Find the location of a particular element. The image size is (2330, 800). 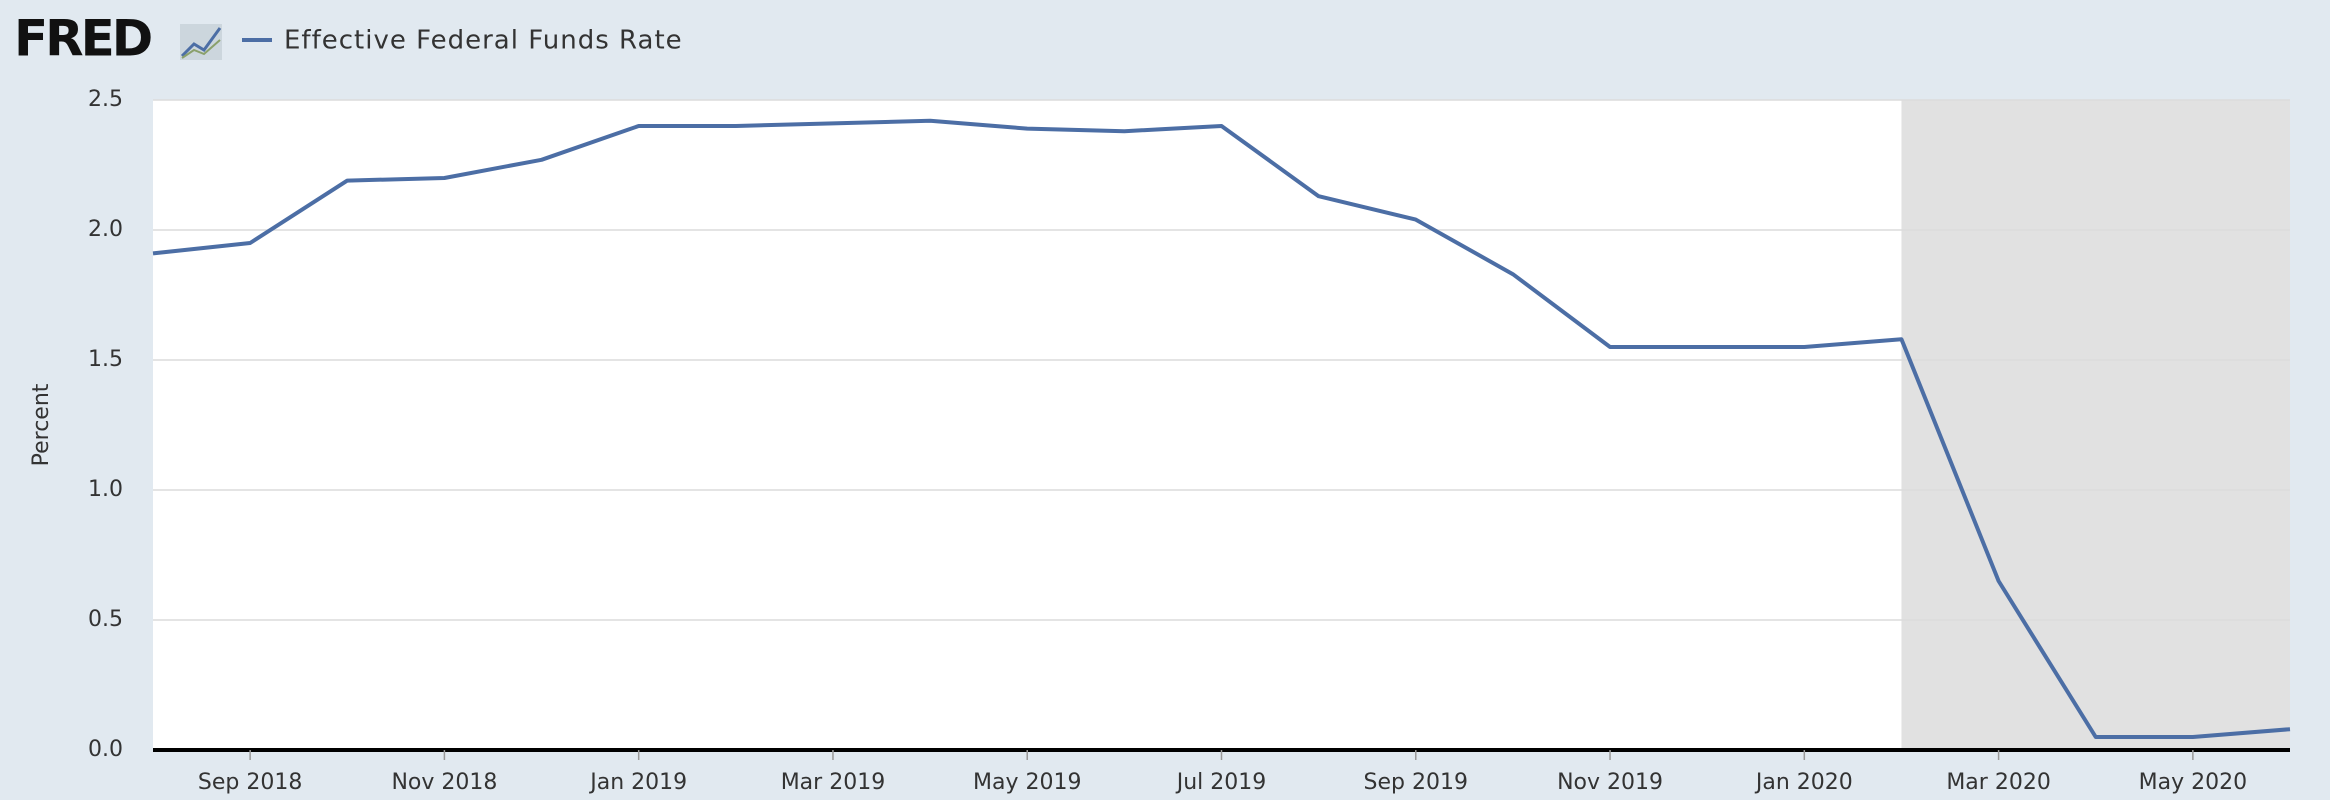

logo: FRED is located at coordinates (82, 39).